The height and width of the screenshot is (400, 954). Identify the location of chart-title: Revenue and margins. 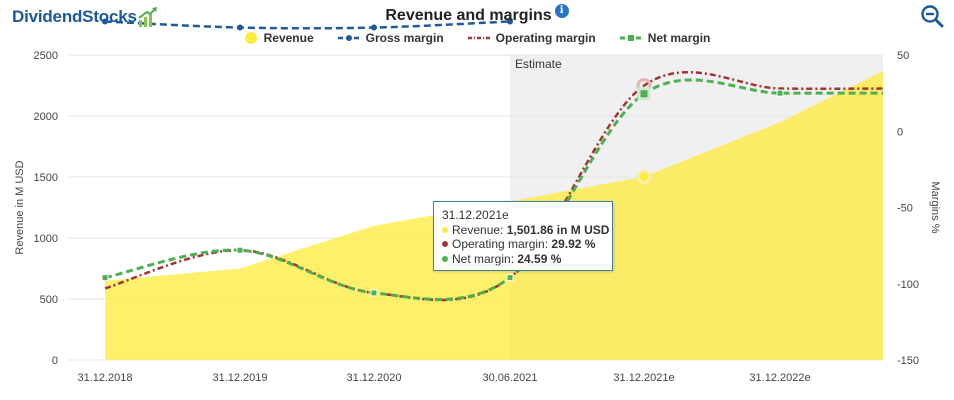
(468, 15).